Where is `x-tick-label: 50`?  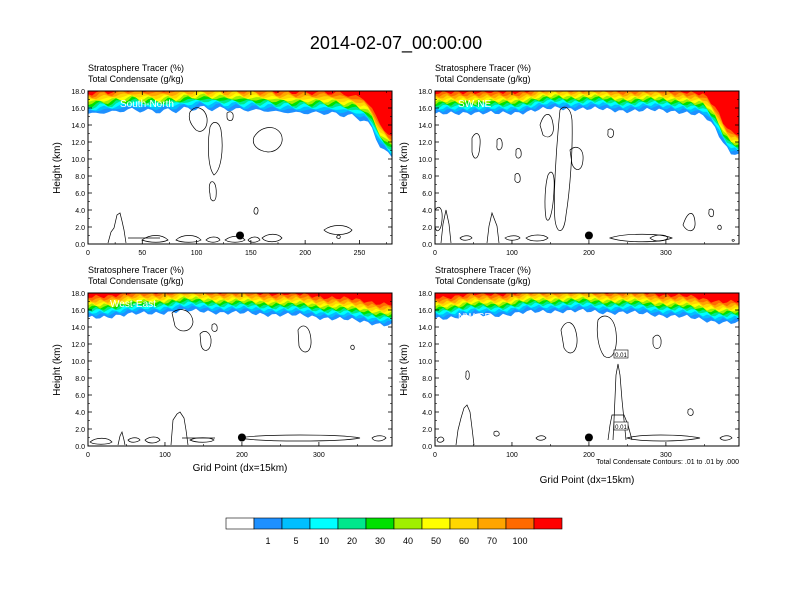
x-tick-label: 50 is located at coordinates (142, 253).